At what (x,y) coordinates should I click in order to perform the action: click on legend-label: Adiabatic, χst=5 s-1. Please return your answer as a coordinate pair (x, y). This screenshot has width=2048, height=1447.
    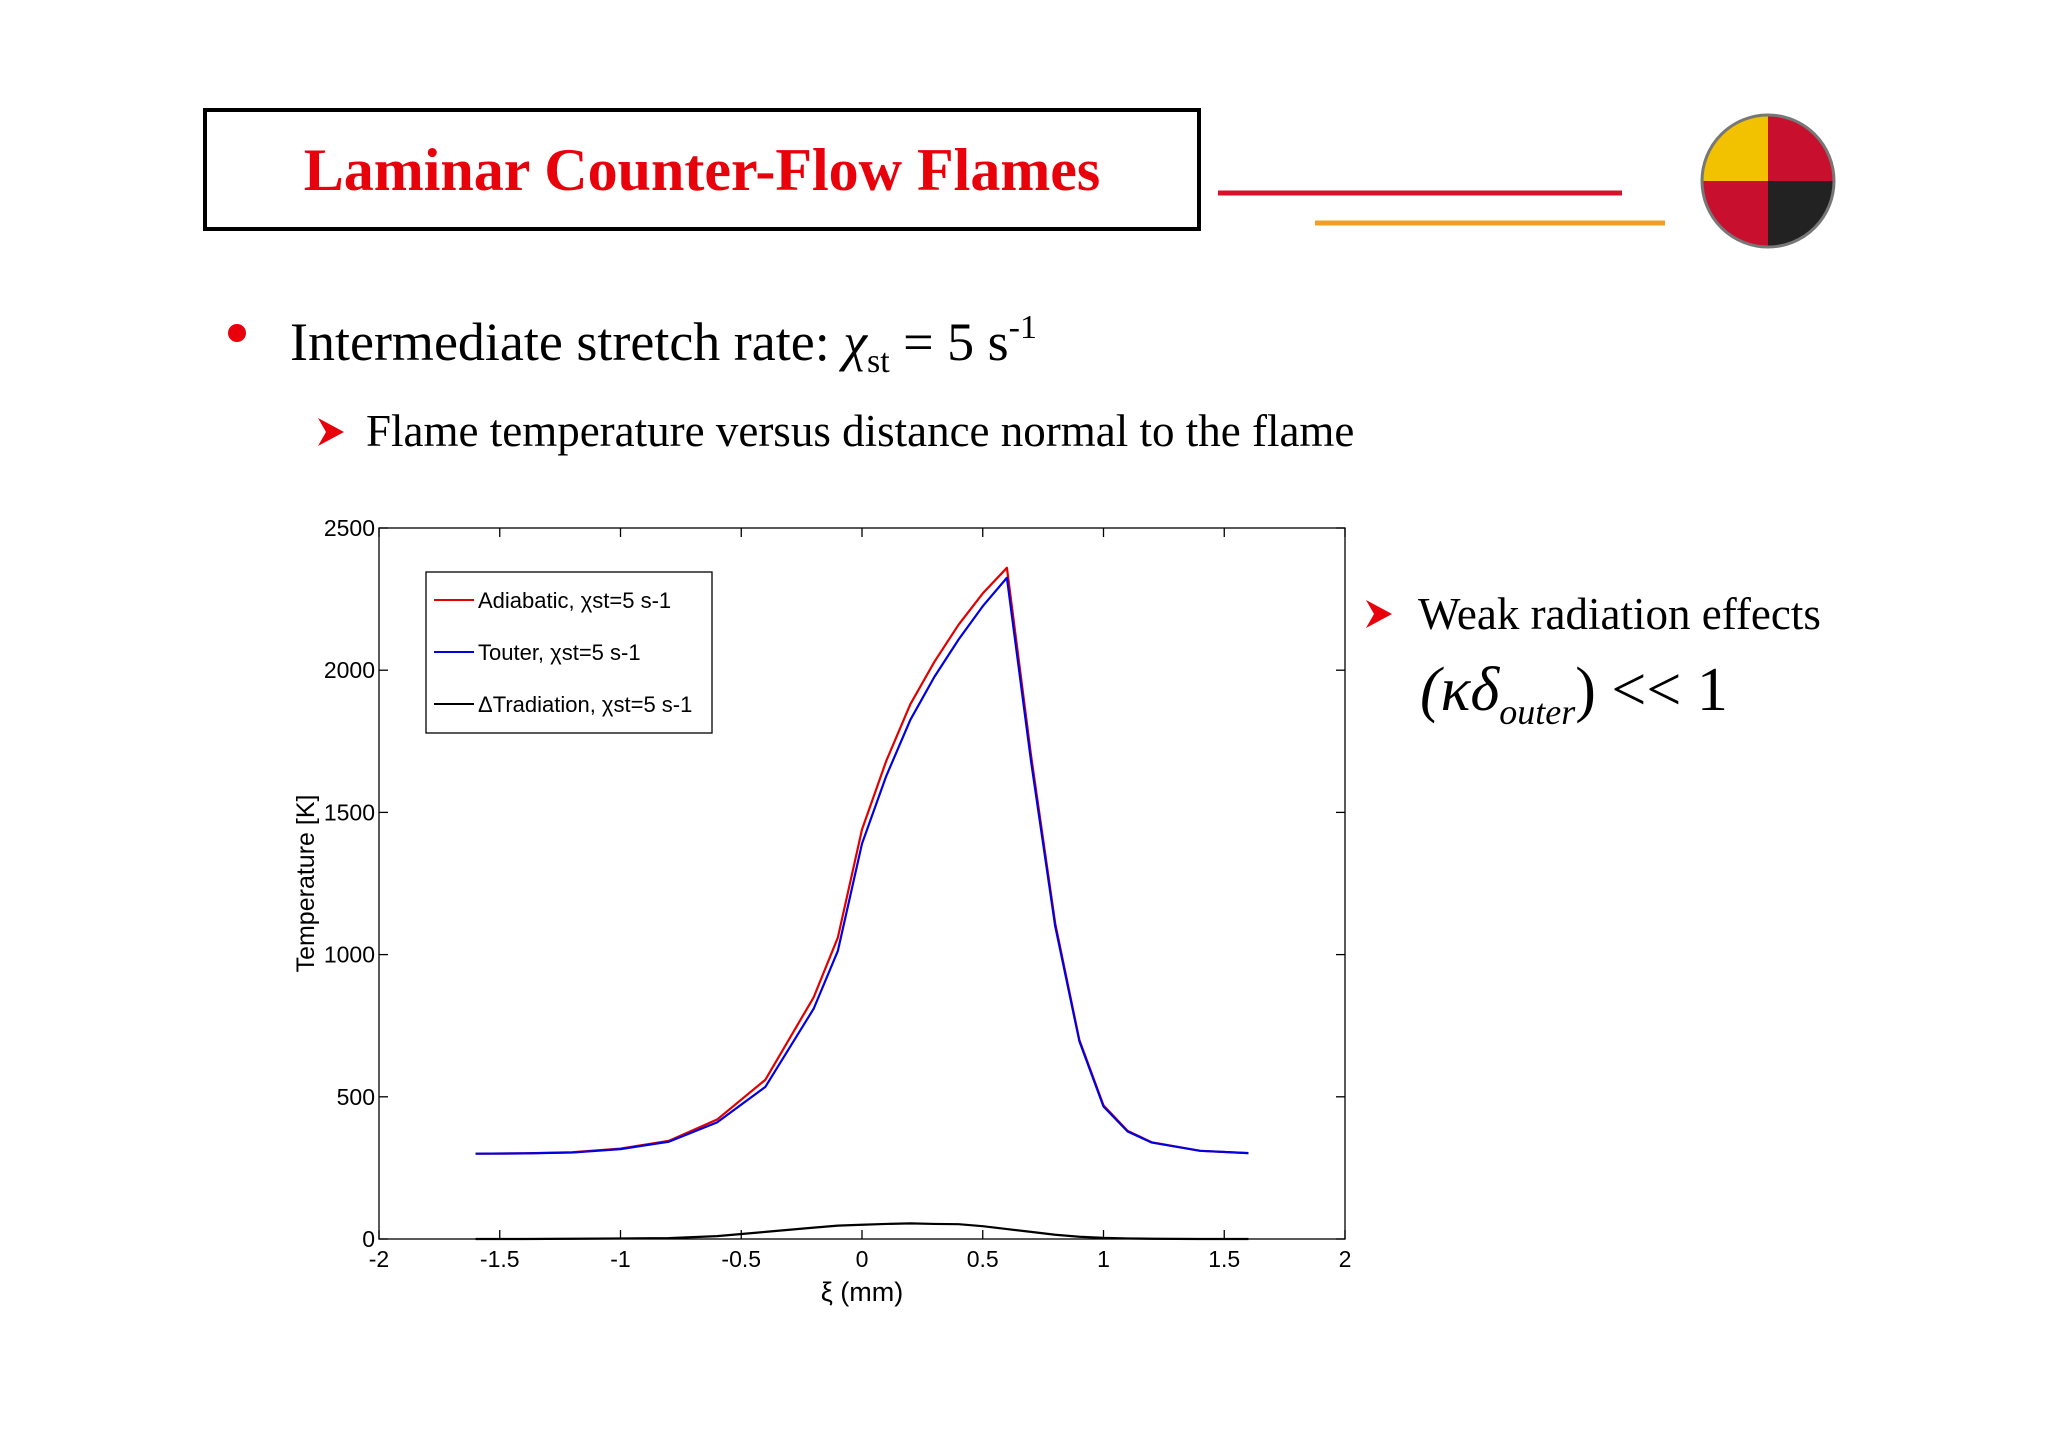
    Looking at the image, I should click on (574, 600).